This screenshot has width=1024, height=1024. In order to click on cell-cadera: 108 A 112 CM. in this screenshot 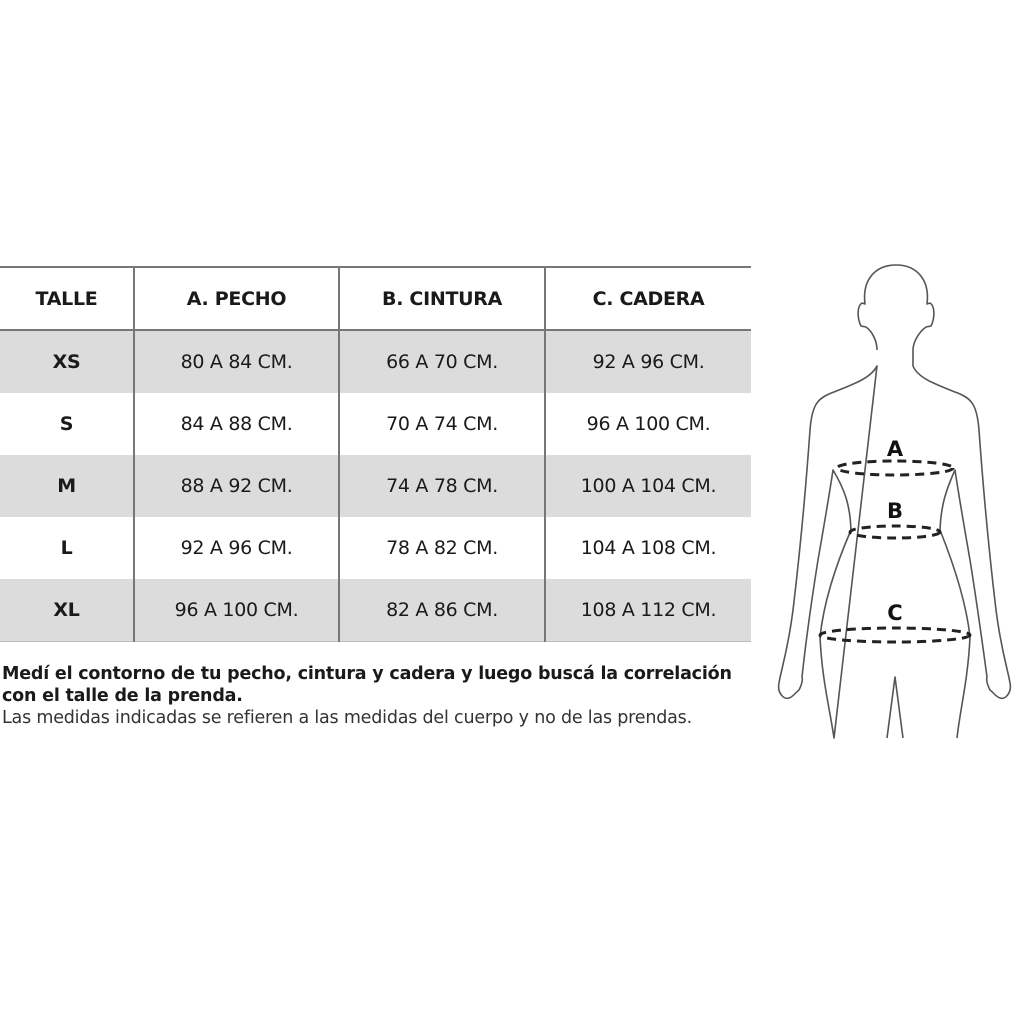, I will do `click(647, 610)`.